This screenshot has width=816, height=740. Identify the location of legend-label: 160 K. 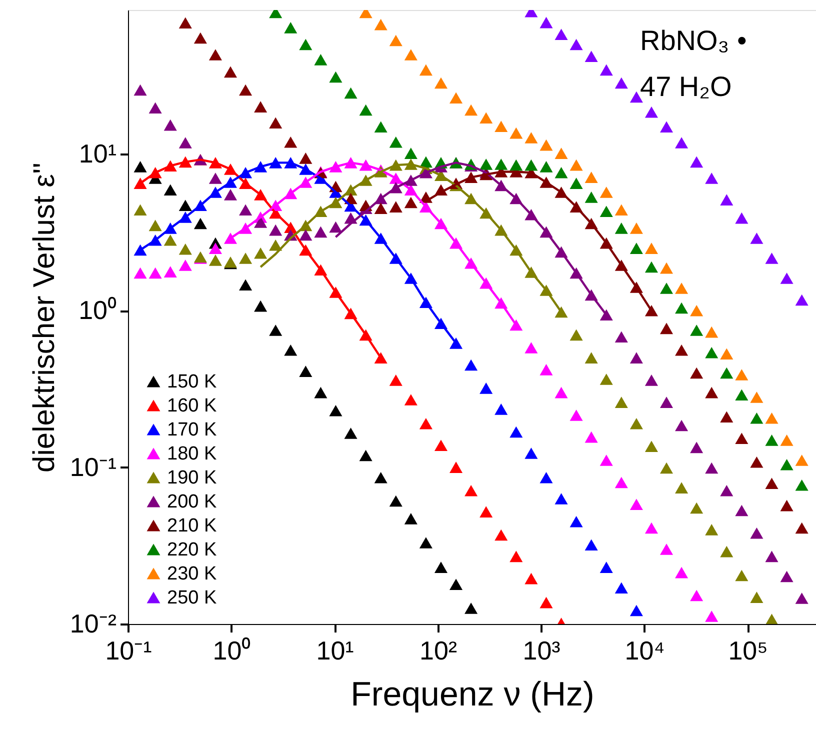
(192, 406).